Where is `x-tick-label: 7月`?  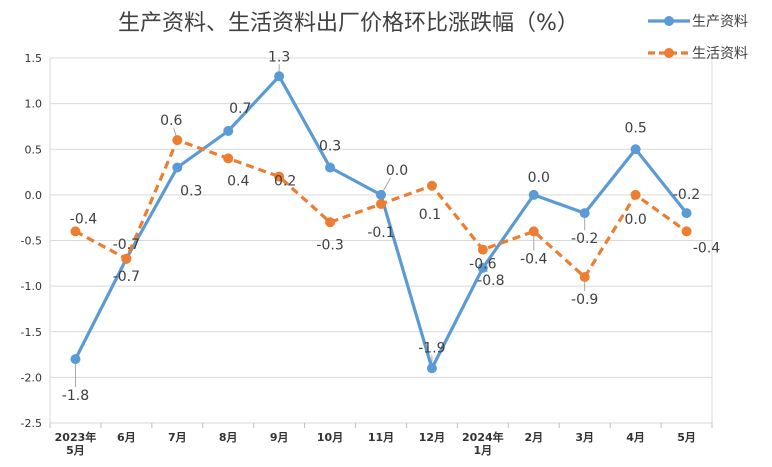
x-tick-label: 7月 is located at coordinates (177, 437).